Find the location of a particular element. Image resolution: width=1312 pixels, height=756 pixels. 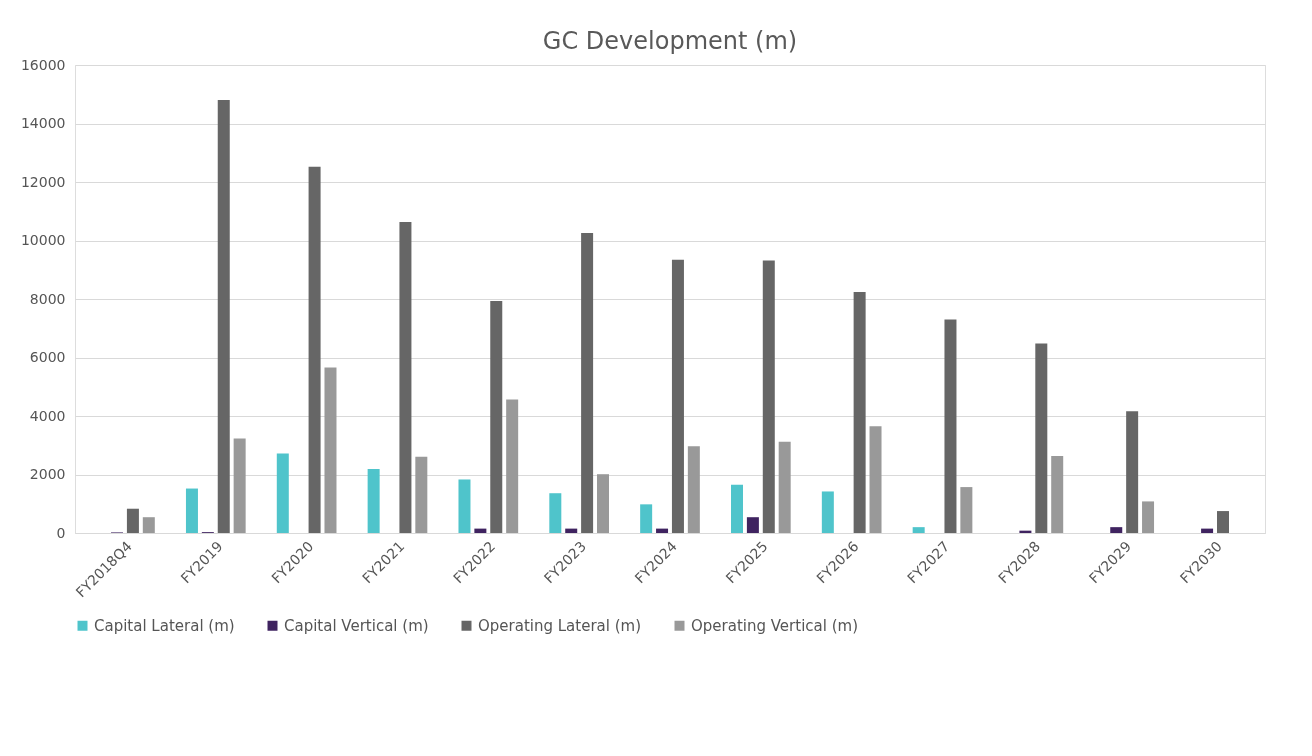

chart-title: GC Development (m) is located at coordinates (670, 41).